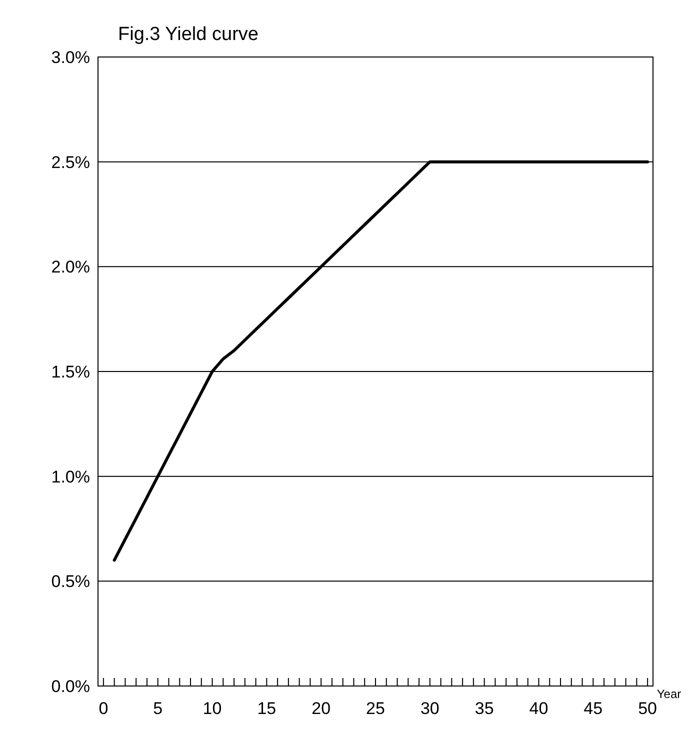  What do you see at coordinates (70, 162) in the screenshot?
I see `y-tick-label: 2.5%` at bounding box center [70, 162].